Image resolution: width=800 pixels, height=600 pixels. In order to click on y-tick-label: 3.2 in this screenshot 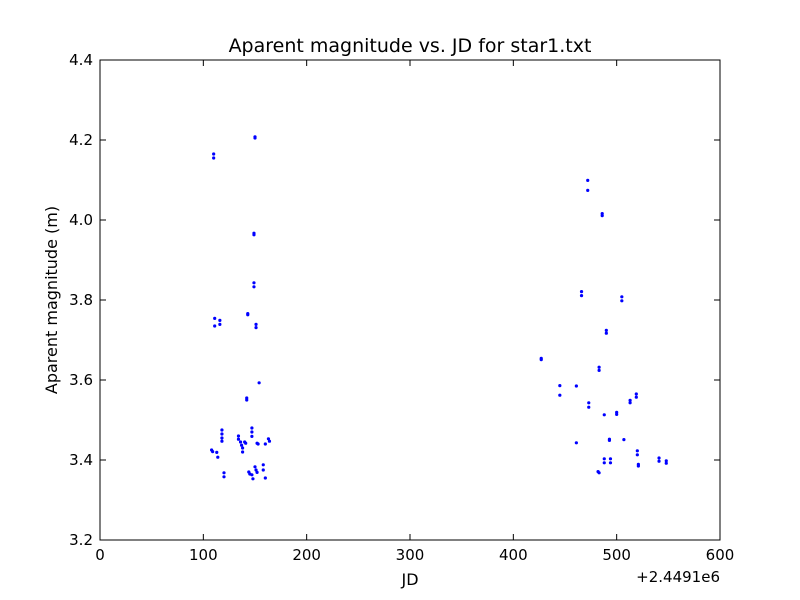, I will do `click(81, 540)`.